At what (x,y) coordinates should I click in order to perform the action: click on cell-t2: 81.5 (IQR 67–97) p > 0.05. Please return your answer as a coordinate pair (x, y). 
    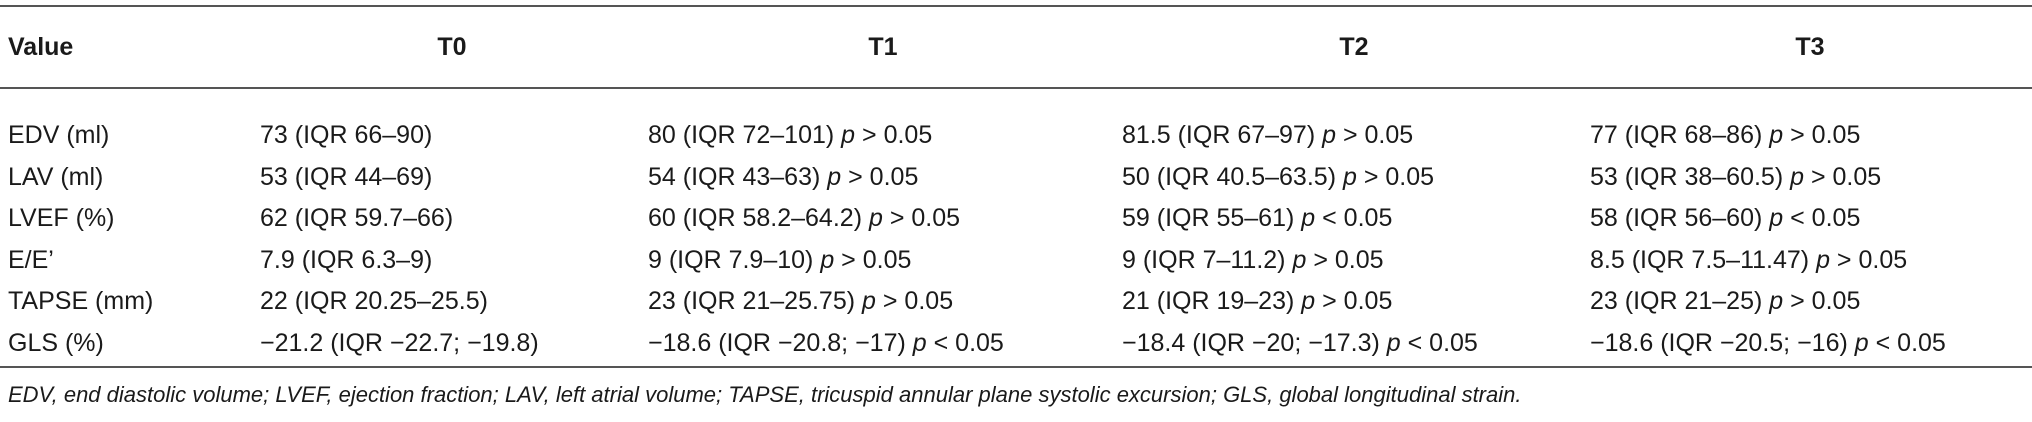
    Looking at the image, I should click on (1354, 136).